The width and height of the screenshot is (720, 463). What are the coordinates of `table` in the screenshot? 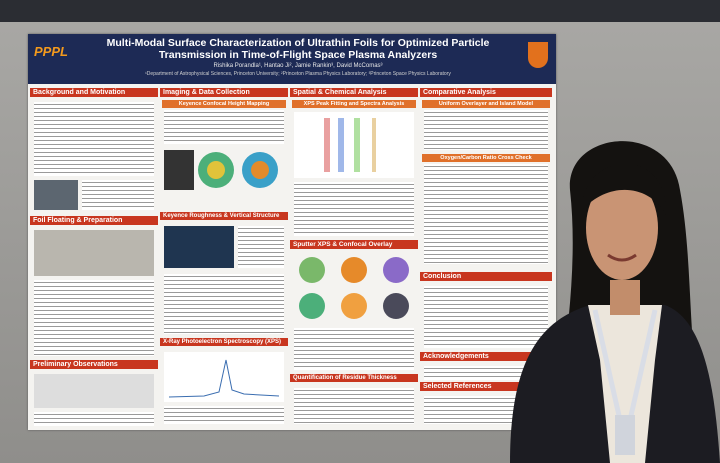 It's located at (486, 214).